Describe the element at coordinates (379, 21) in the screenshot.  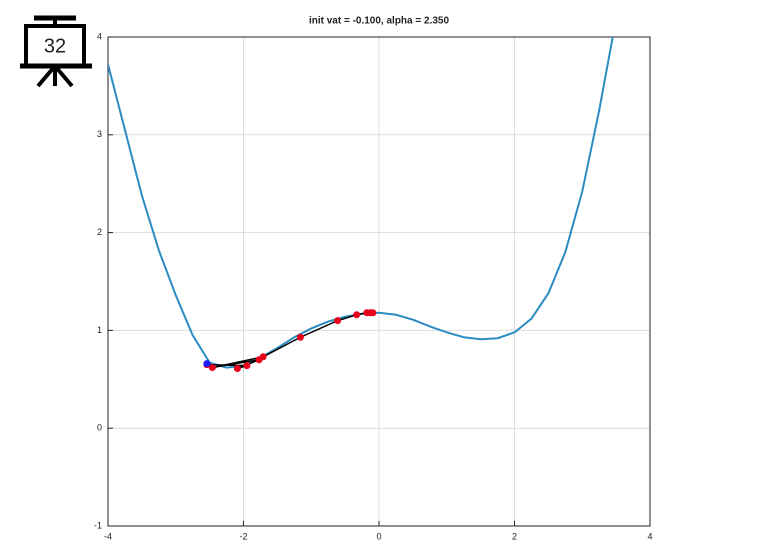
I see `chart-title: init vat = -0.100, alpha = 2.350` at that location.